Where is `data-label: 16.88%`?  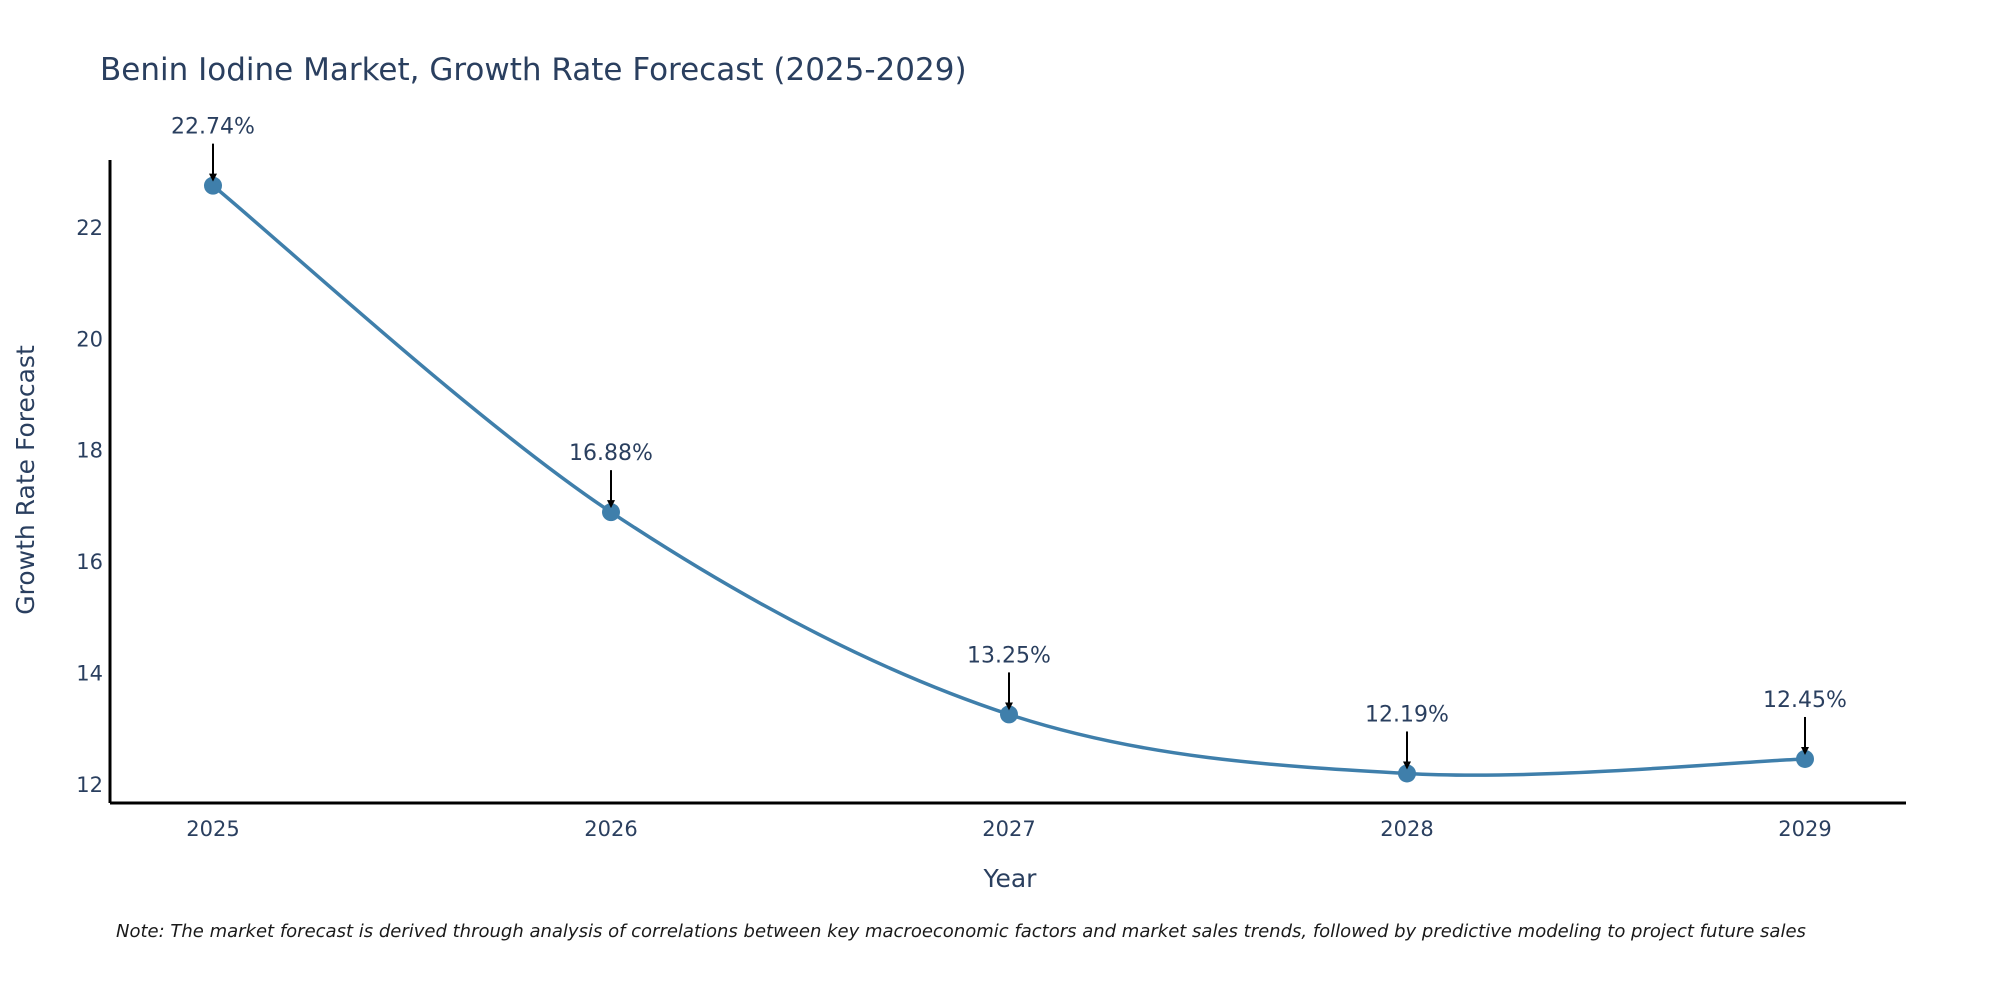
data-label: 16.88% is located at coordinates (611, 453).